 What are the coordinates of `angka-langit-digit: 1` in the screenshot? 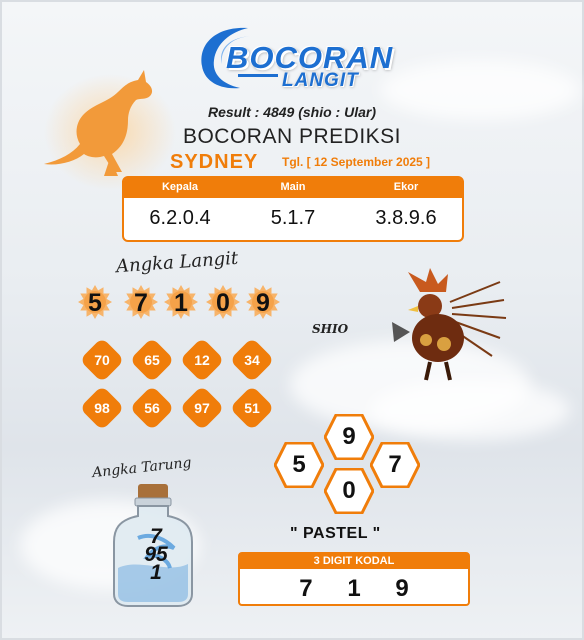 It's located at (181, 302).